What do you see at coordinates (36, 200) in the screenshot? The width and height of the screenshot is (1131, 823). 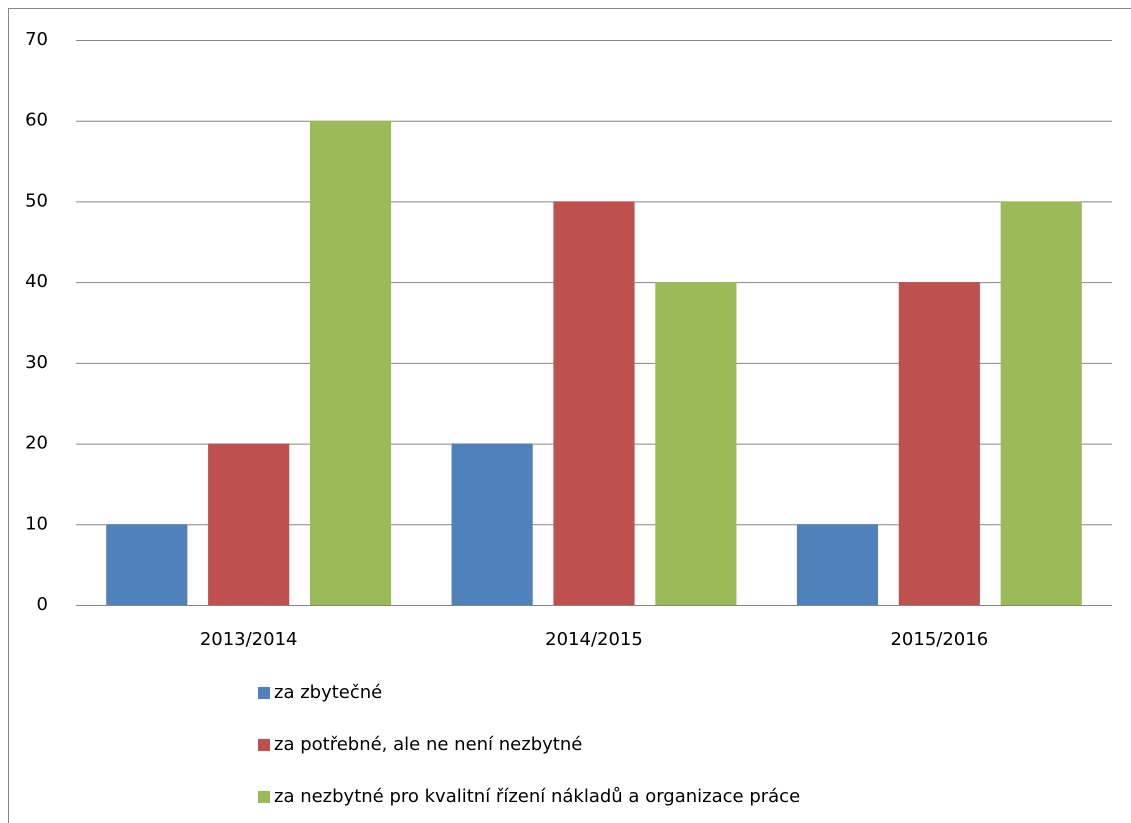 I see `y-tick-label: 50` at bounding box center [36, 200].